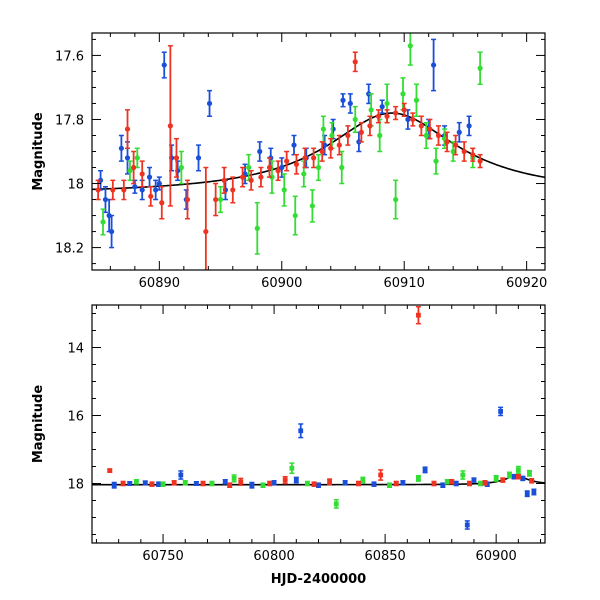 The height and width of the screenshot is (600, 600). What do you see at coordinates (526, 283) in the screenshot?
I see `x-tick-label: 60920` at bounding box center [526, 283].